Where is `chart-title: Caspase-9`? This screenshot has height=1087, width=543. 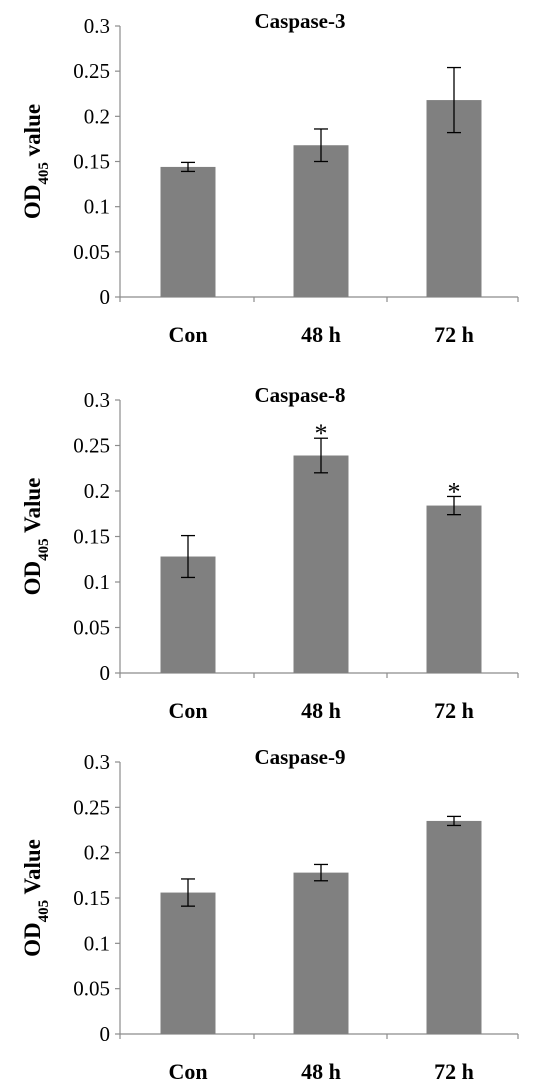
chart-title: Caspase-9 is located at coordinates (299, 757).